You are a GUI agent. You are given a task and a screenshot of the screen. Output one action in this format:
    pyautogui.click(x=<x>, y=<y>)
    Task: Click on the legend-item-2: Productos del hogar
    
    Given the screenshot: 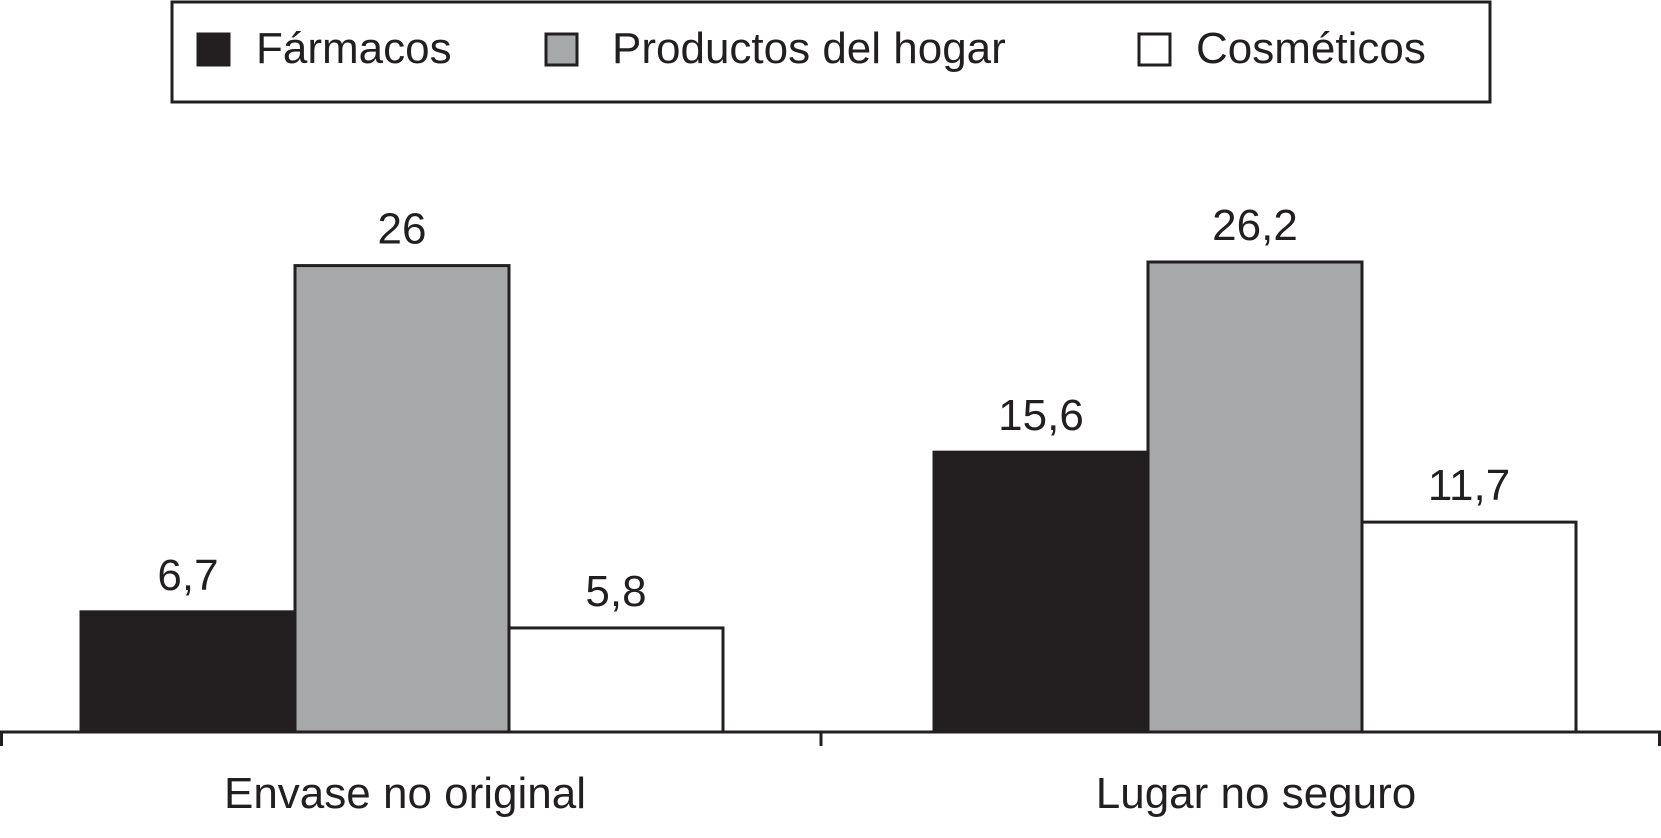 What is the action you would take?
    pyautogui.click(x=775, y=48)
    